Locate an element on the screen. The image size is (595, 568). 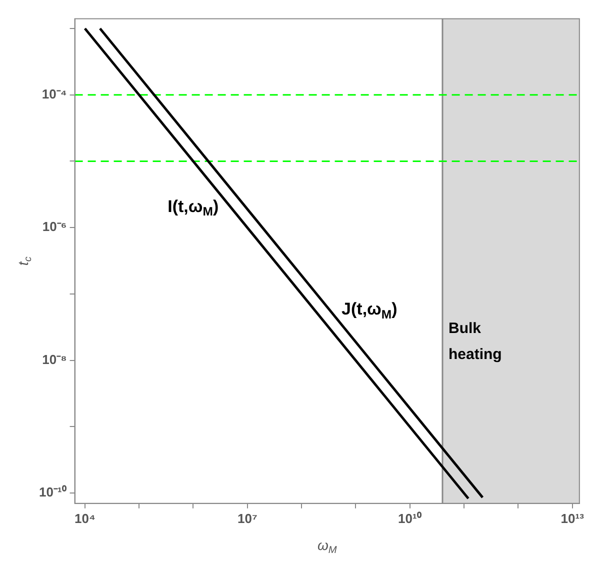
x-tick-label: 10¹³ is located at coordinates (572, 518).